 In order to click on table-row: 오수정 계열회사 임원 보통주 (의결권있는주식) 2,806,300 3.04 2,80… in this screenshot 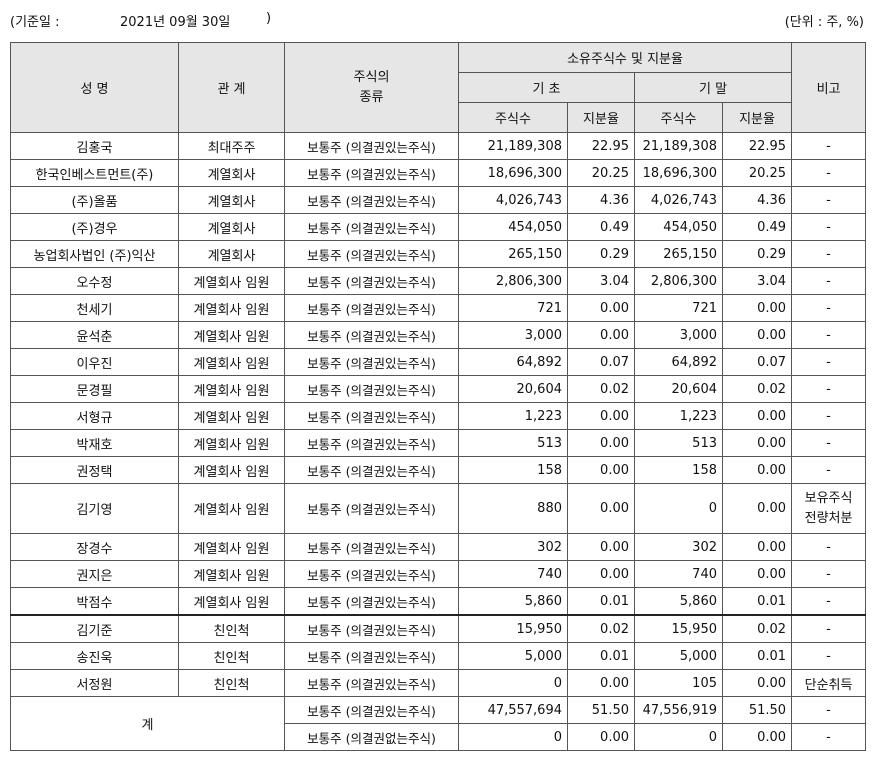, I will do `click(438, 281)`.